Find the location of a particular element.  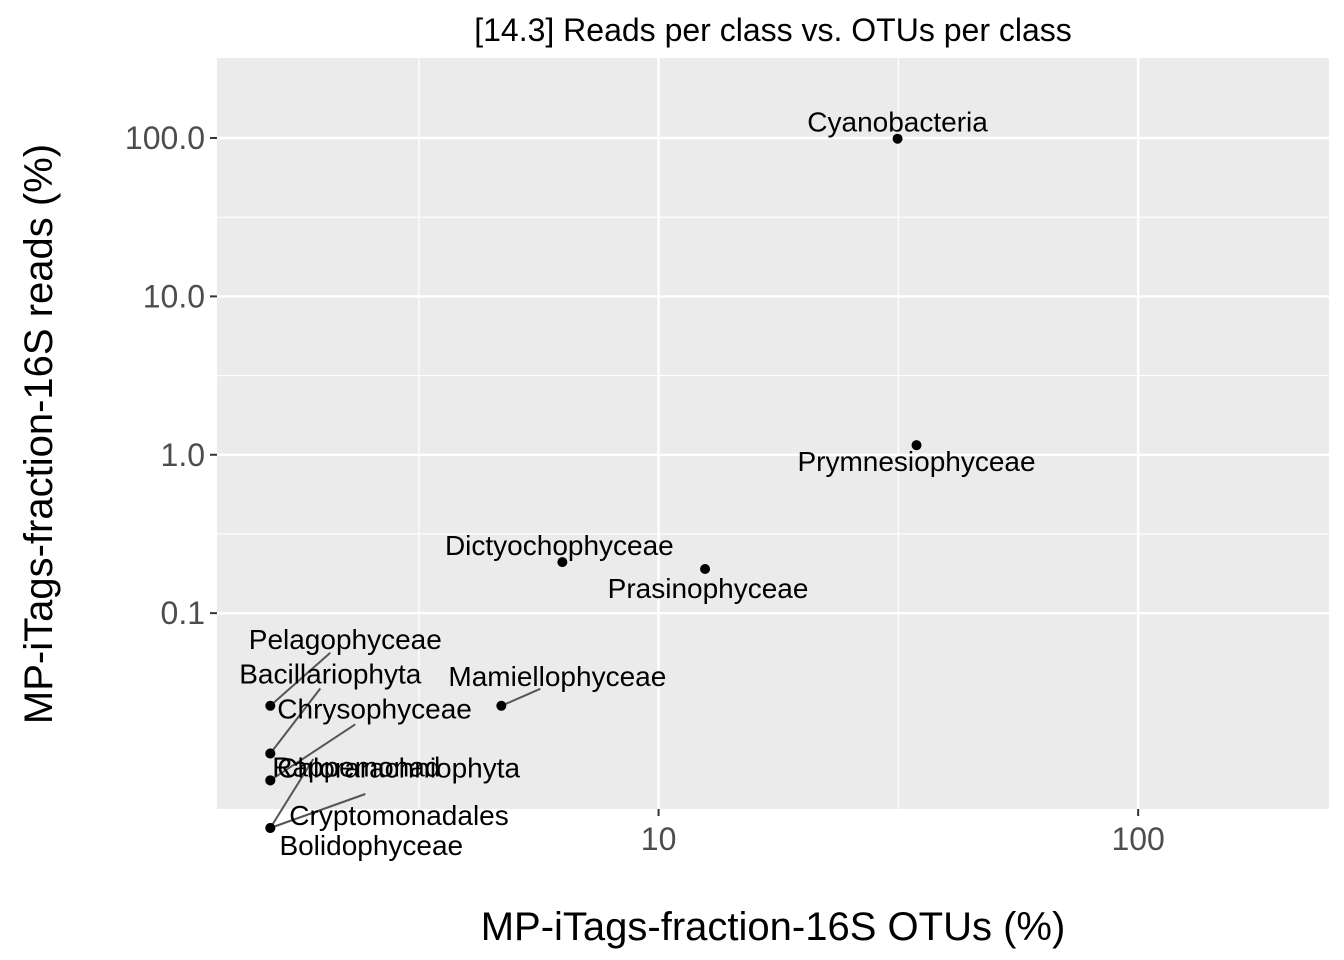

y-tick-label: 0.1 is located at coordinates (183, 613).